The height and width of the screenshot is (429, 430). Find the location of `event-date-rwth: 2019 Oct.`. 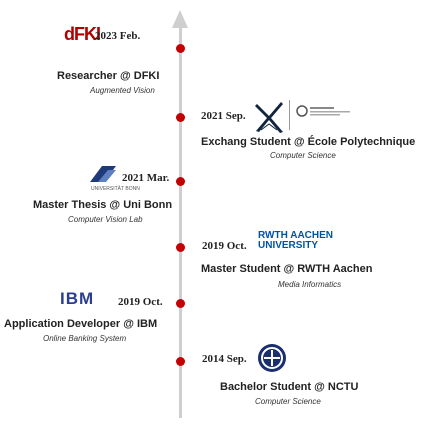

event-date-rwth: 2019 Oct. is located at coordinates (224, 246).